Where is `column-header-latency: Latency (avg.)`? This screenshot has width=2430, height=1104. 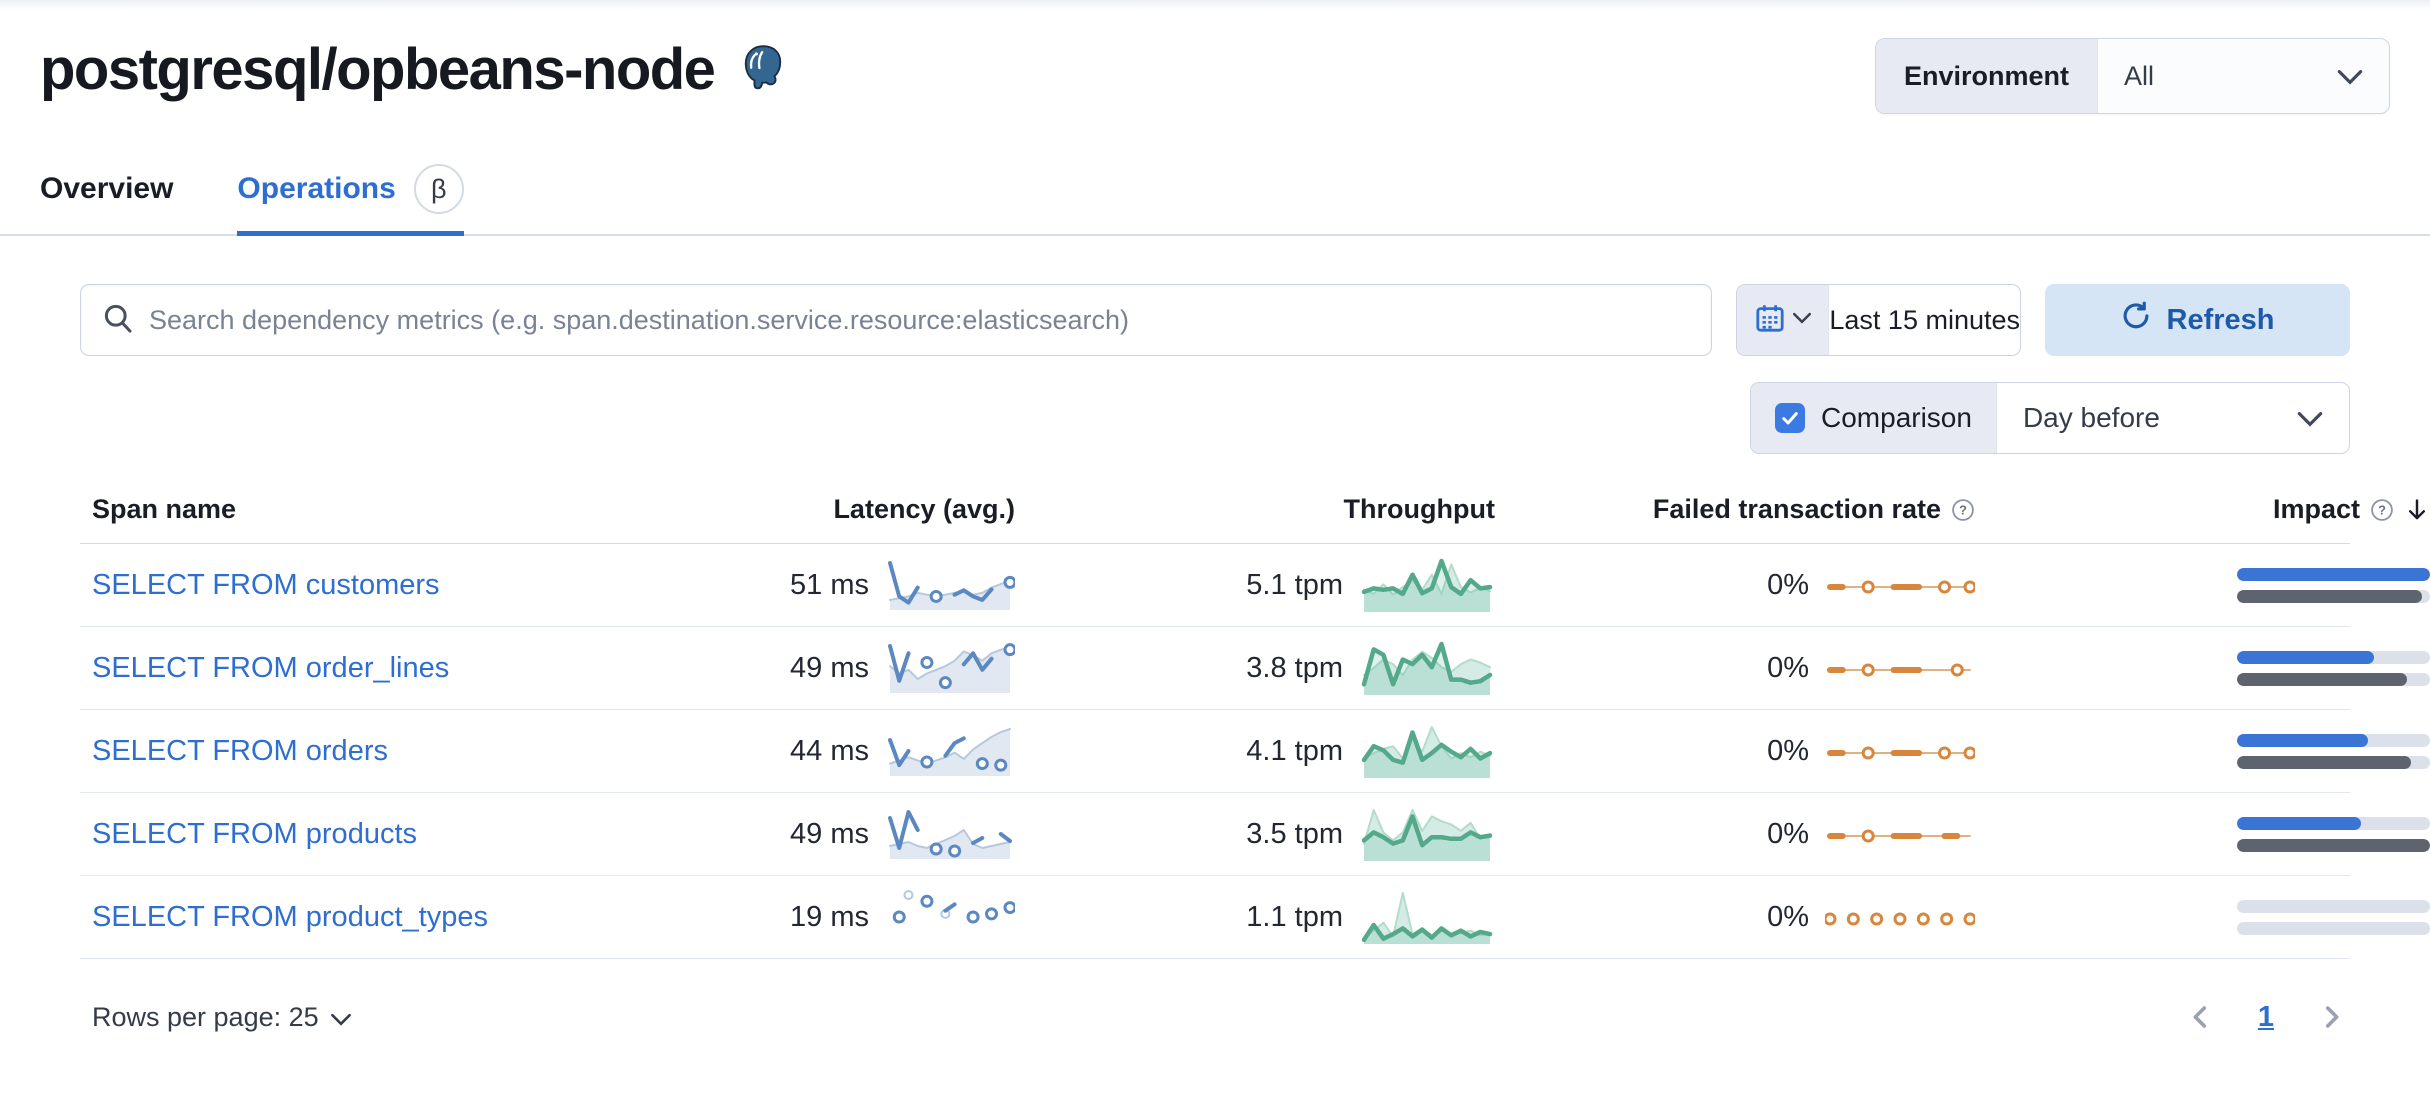
column-header-latency: Latency (avg.) is located at coordinates (924, 509).